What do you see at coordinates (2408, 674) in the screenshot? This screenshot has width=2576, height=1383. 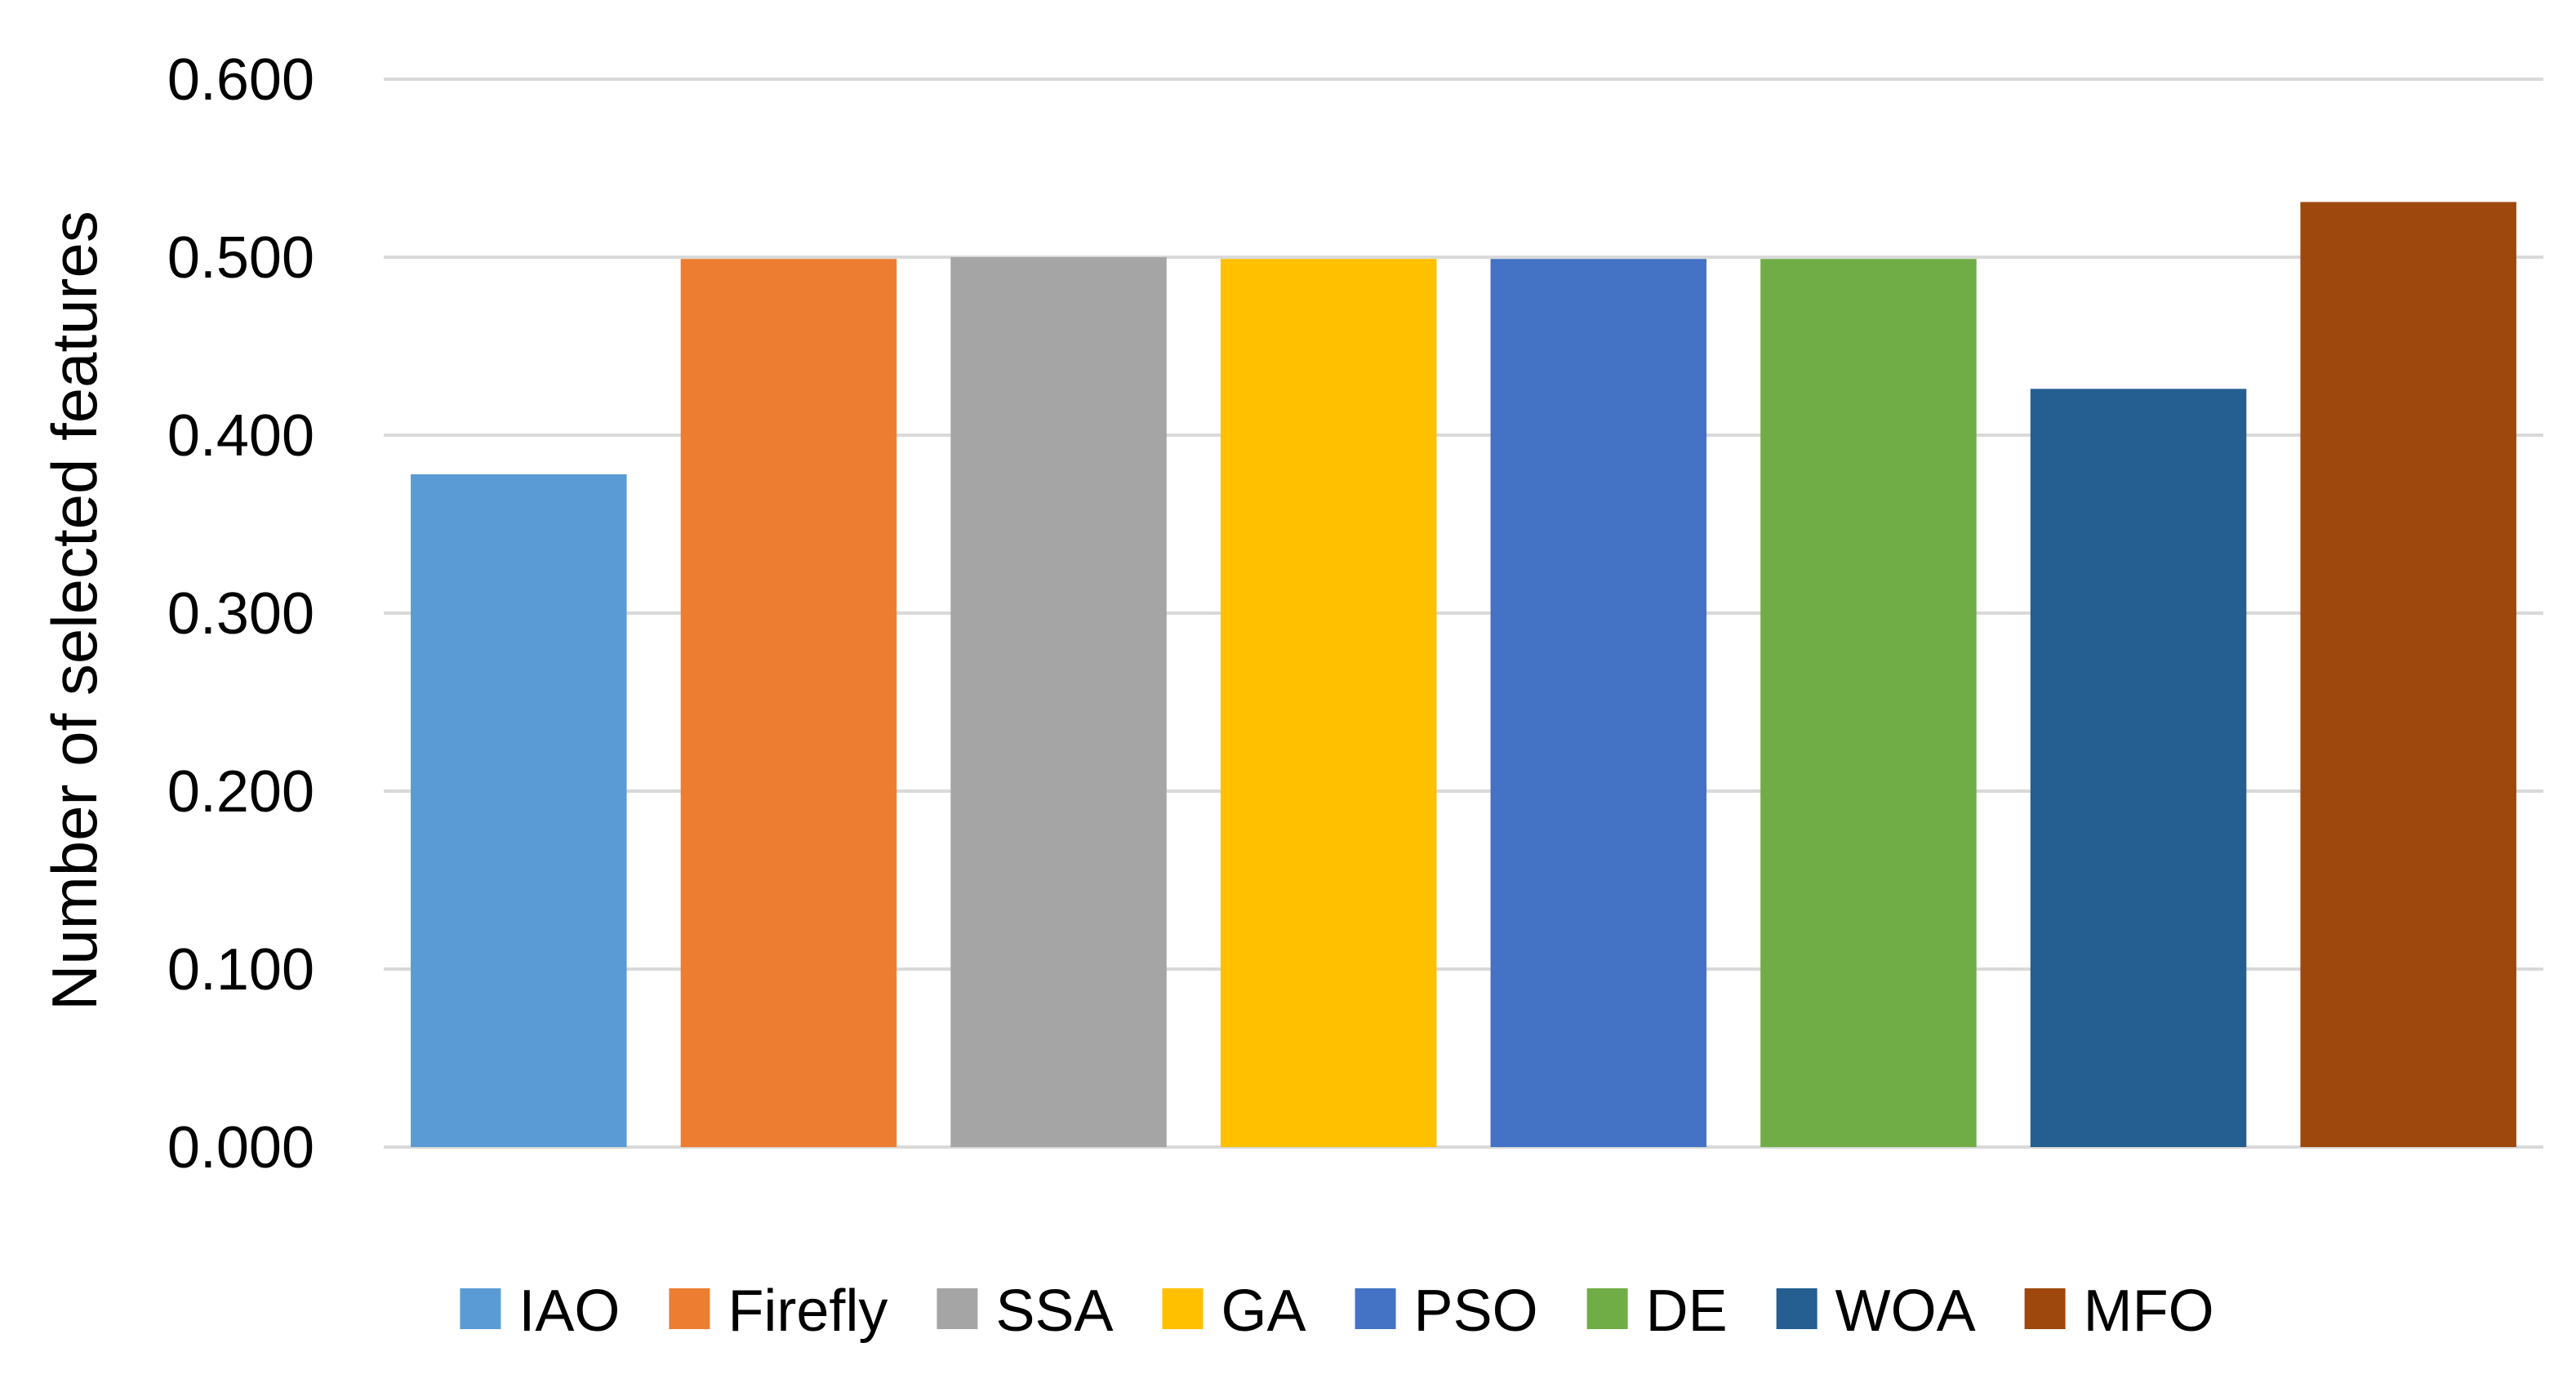 I see `bar-mfo` at bounding box center [2408, 674].